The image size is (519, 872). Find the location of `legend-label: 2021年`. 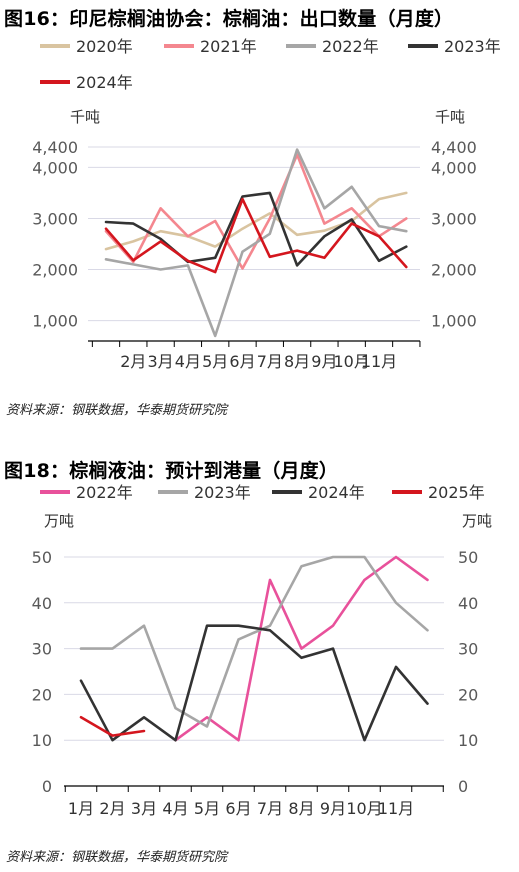

legend-label: 2021年 is located at coordinates (228, 46).